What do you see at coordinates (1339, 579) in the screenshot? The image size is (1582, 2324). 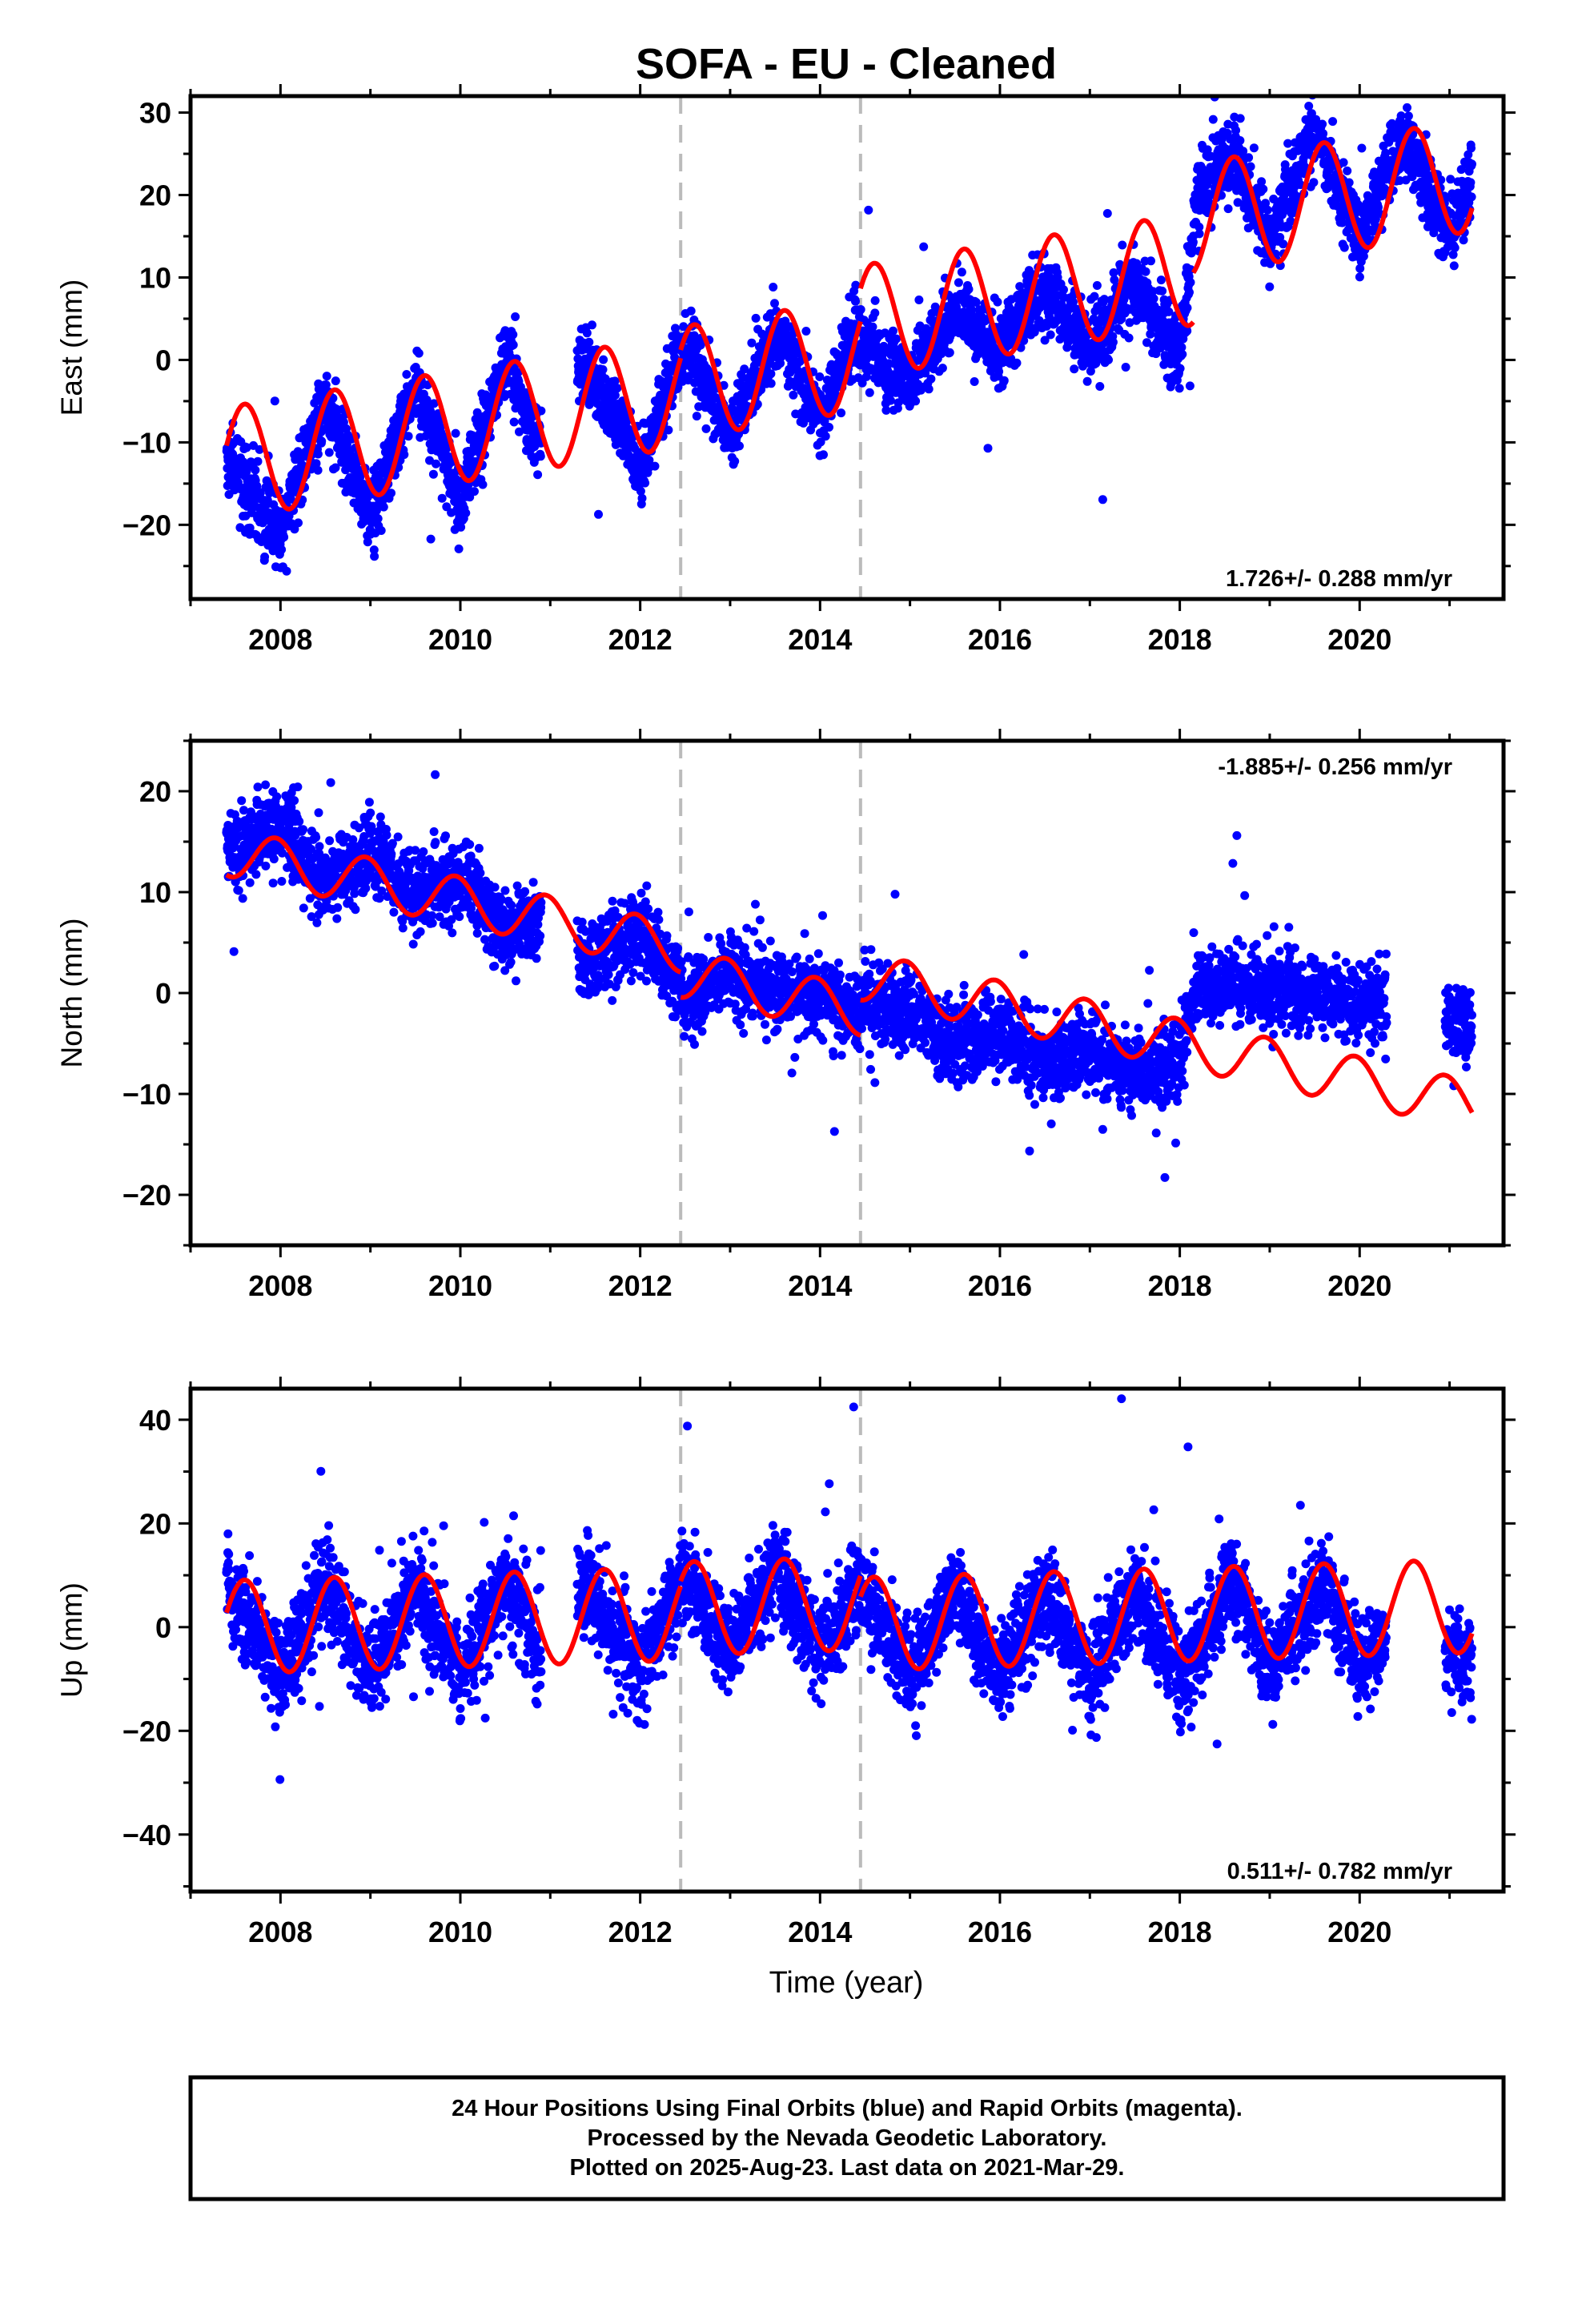 I see `east-rate-annotation: 1.726+/- 0.288 mm/yr` at bounding box center [1339, 579].